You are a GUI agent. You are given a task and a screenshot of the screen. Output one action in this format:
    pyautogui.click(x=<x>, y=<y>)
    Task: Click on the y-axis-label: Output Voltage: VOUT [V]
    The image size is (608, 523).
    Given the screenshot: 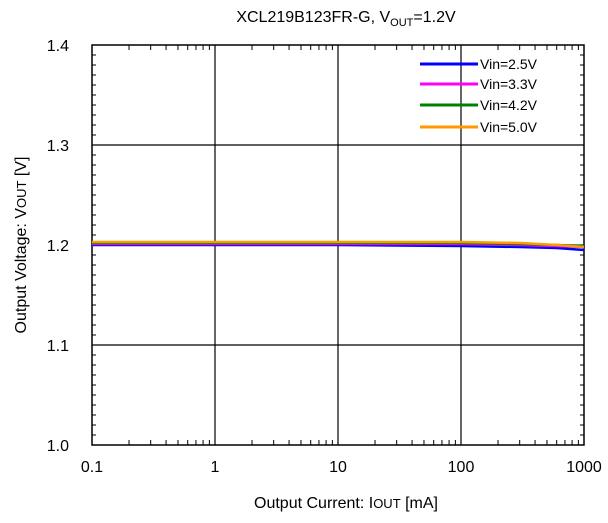 What is the action you would take?
    pyautogui.click(x=21, y=245)
    